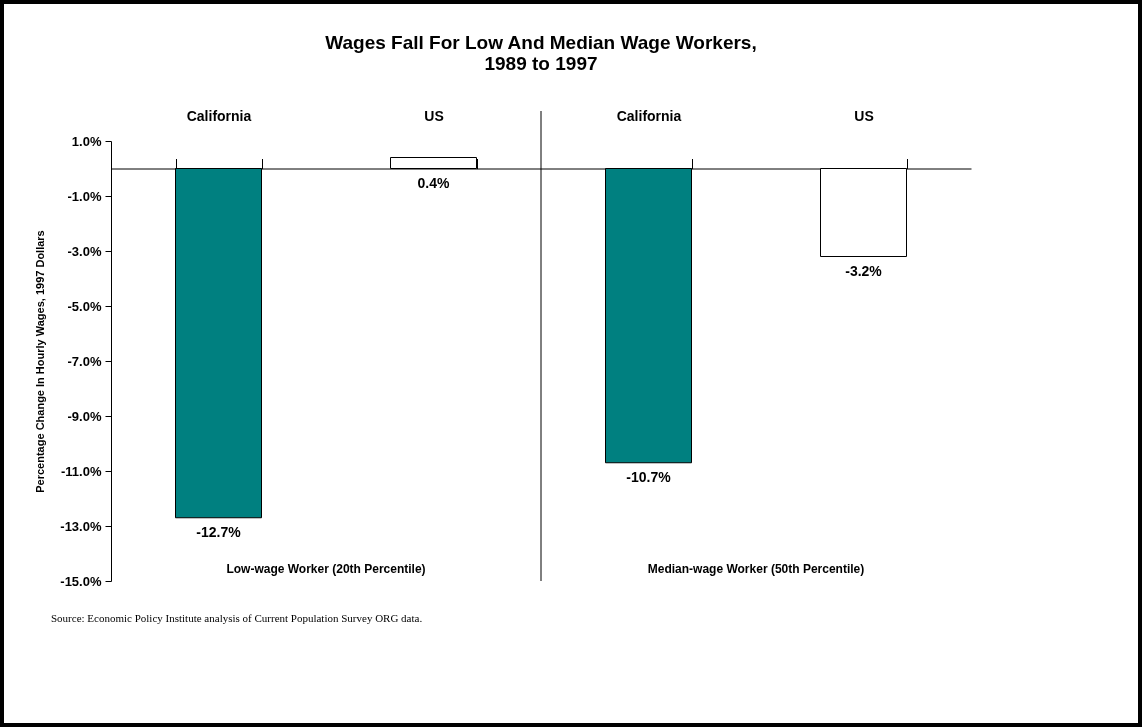 This screenshot has height=727, width=1142. I want to click on y-tick-label: -5.0%, so click(84, 306).